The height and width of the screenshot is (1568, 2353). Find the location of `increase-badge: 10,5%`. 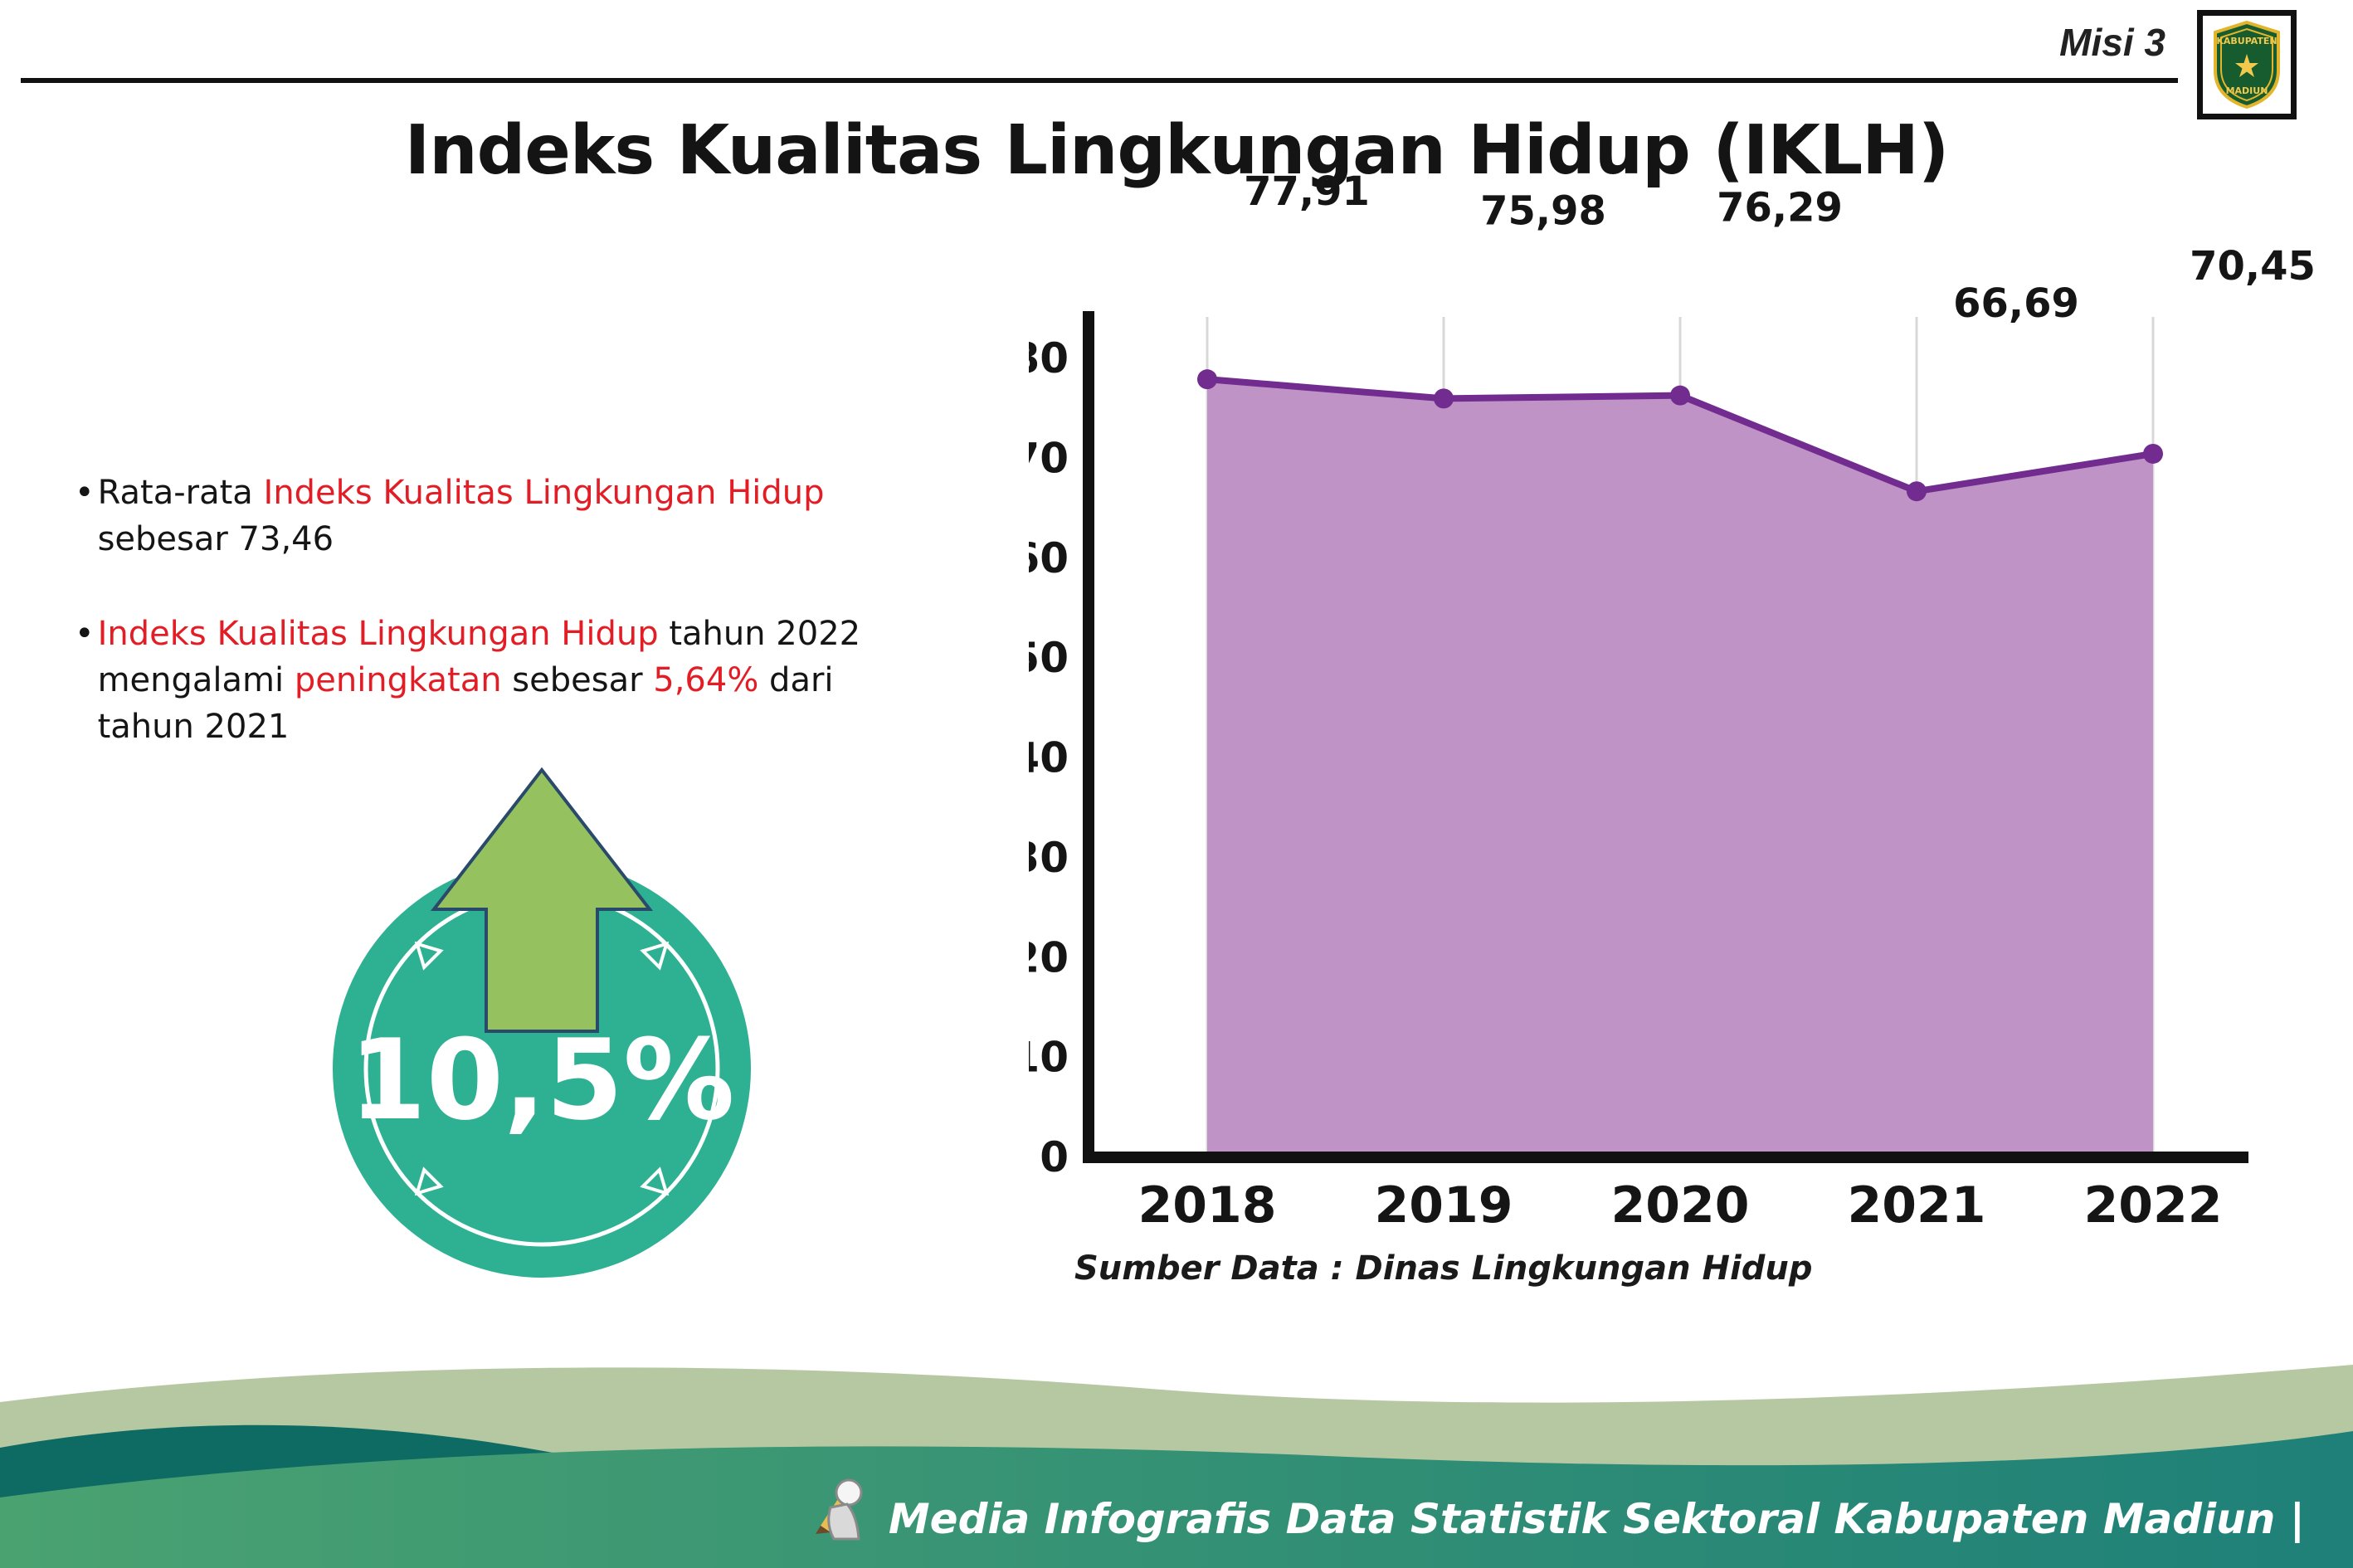

increase-badge: 10,5% is located at coordinates (542, 1022).